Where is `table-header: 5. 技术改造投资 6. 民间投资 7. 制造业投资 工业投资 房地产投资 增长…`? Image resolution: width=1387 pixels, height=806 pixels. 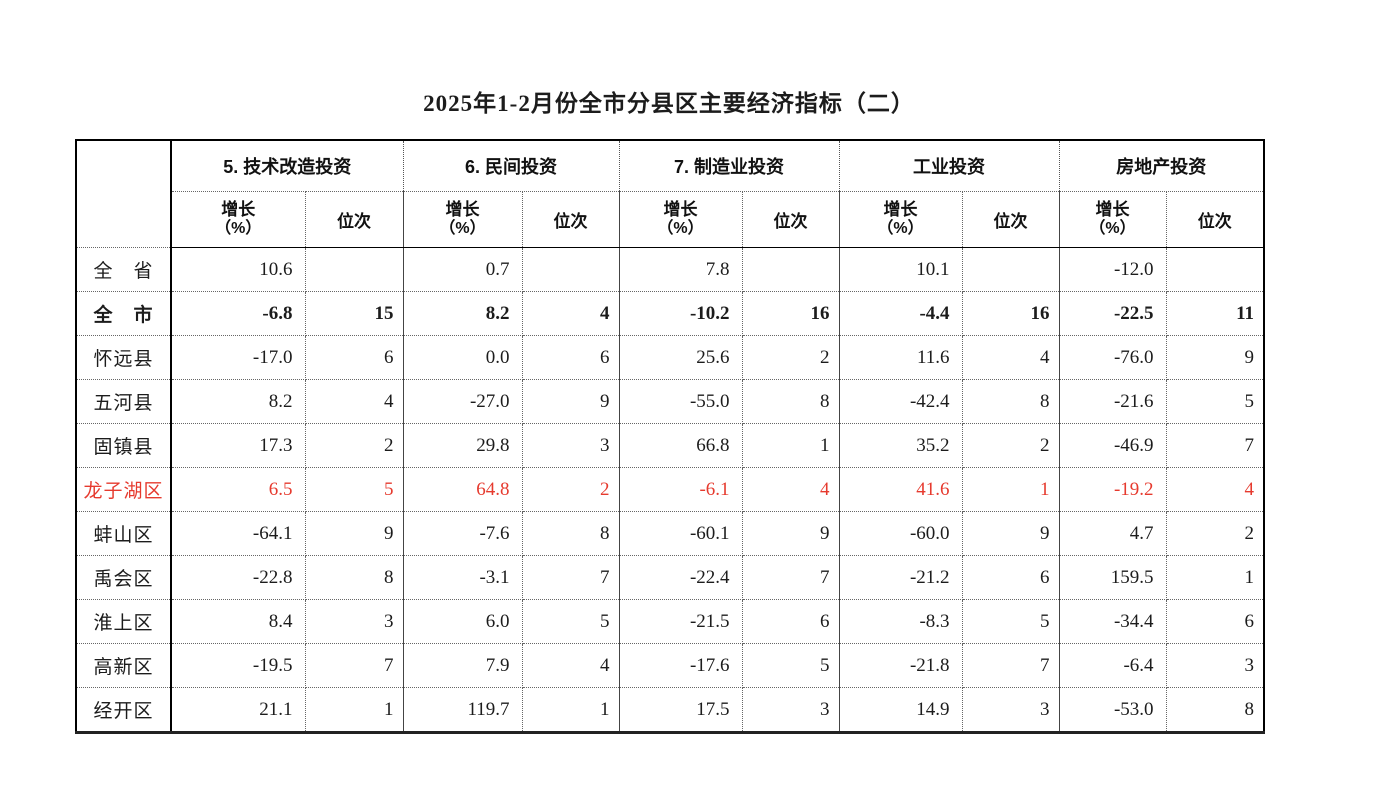 table-header: 5. 技术改造投资 6. 民间投资 7. 制造业投资 工业投资 房地产投资 增长… is located at coordinates (670, 194).